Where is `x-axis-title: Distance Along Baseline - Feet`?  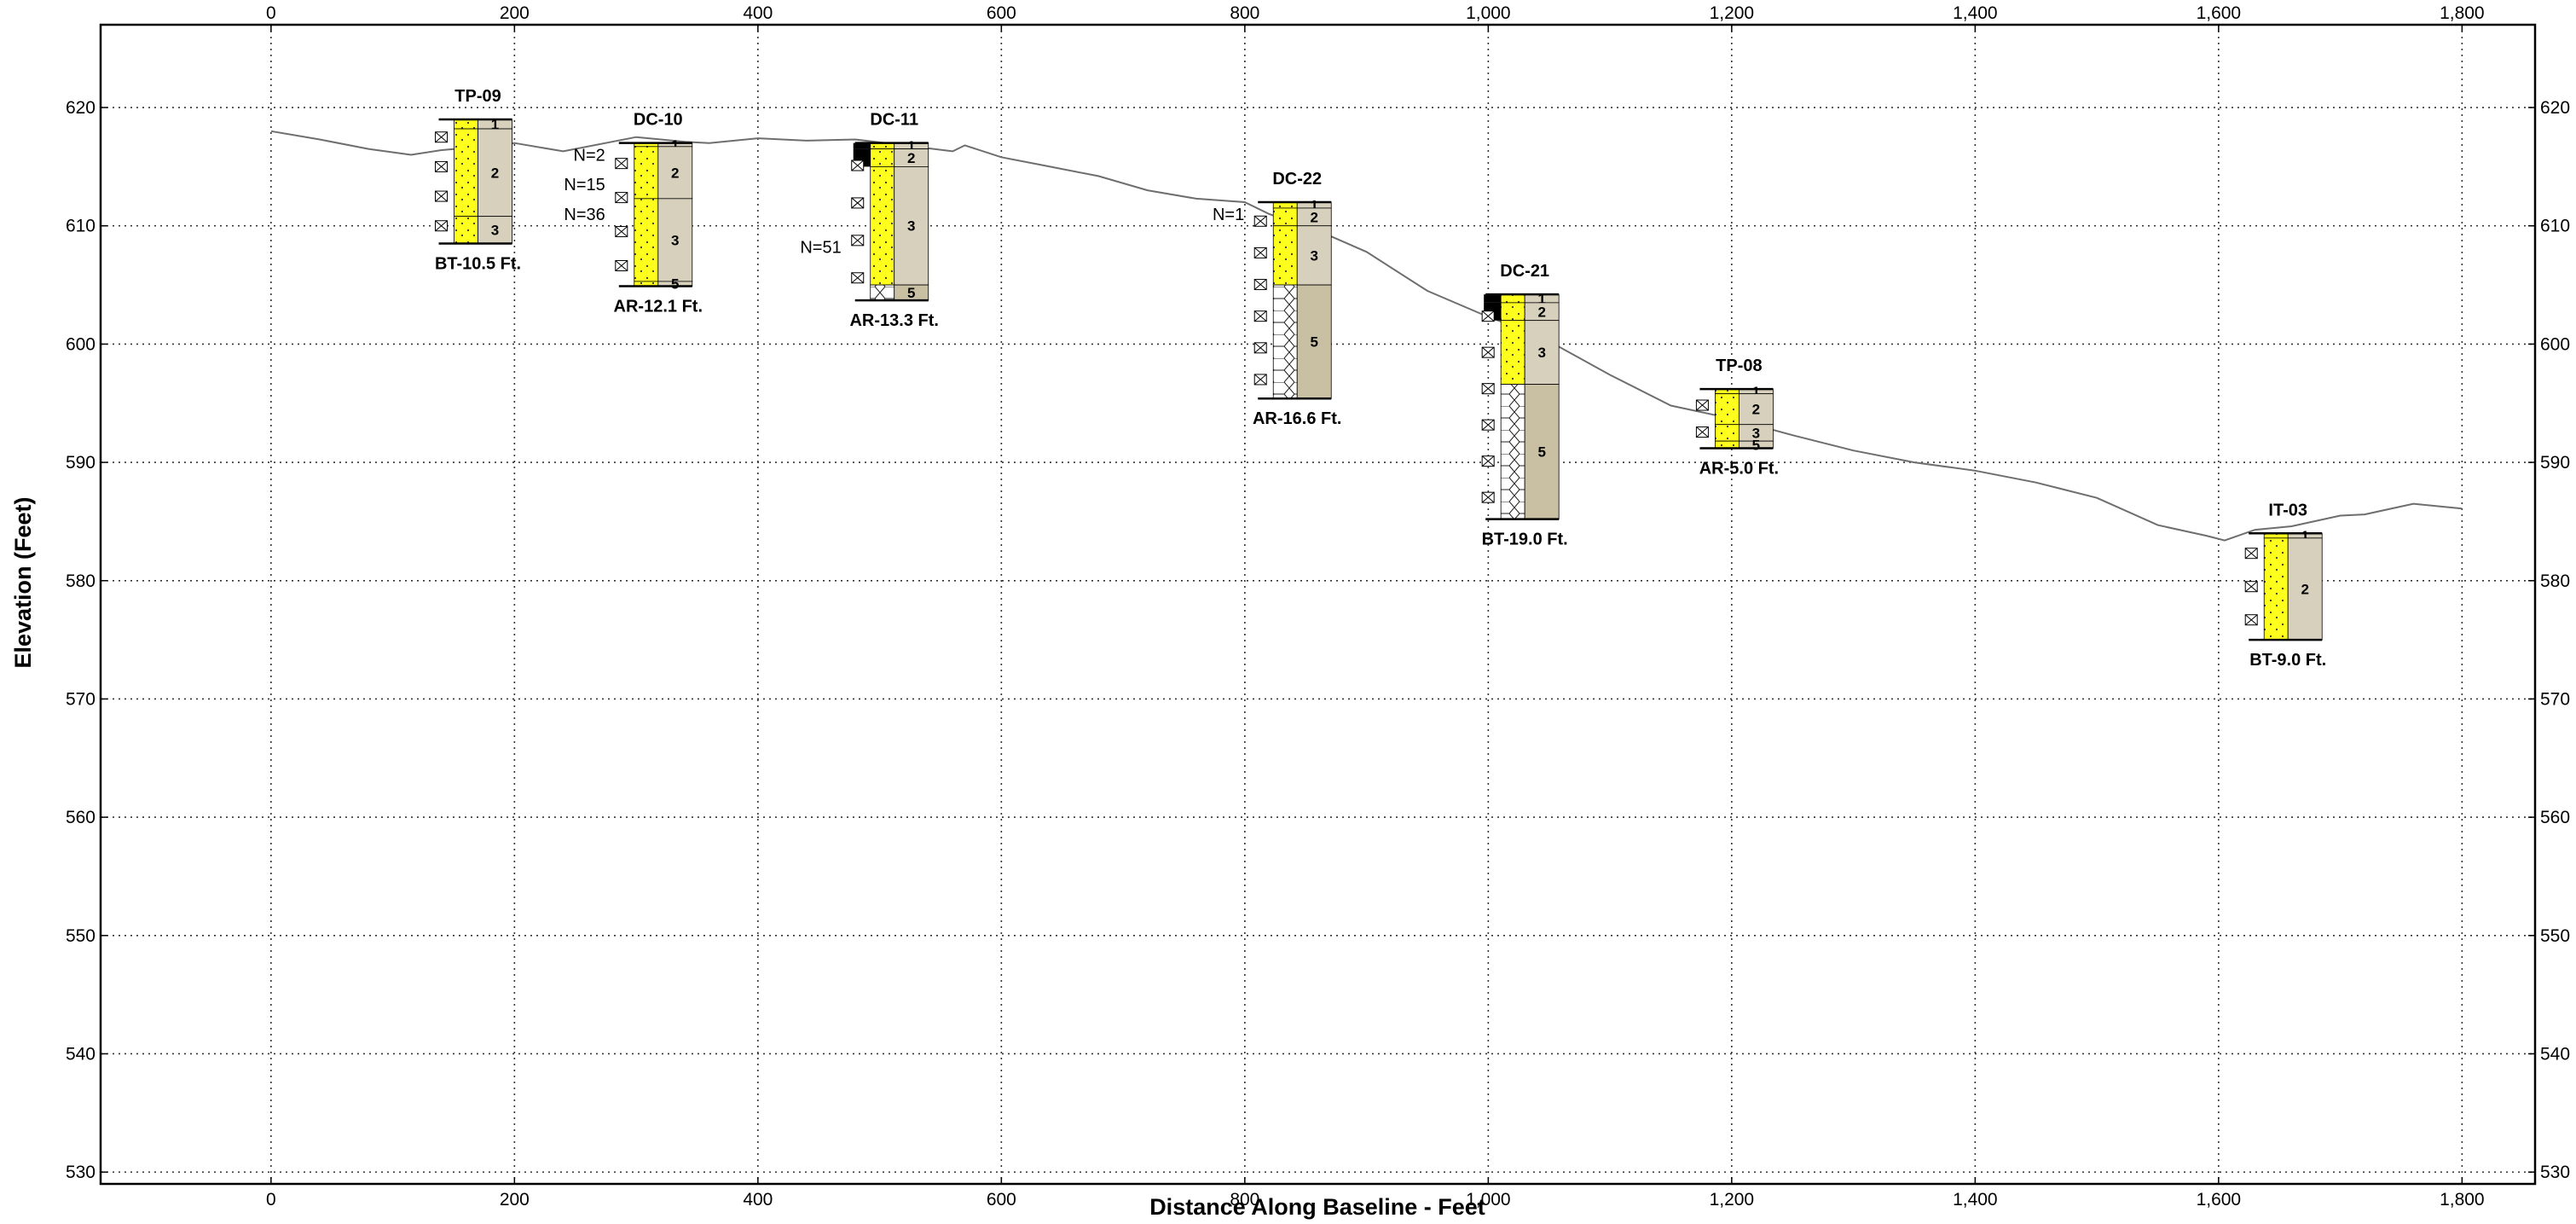
x-axis-title: Distance Along Baseline - Feet is located at coordinates (1317, 1207).